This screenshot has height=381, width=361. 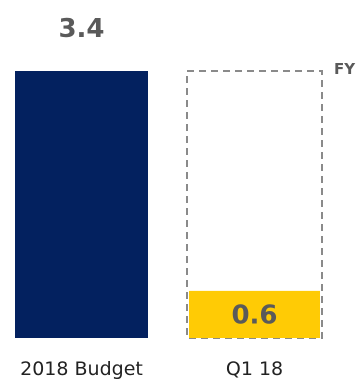 I want to click on category-label-q1-18: Q1 18, so click(x=254, y=369).